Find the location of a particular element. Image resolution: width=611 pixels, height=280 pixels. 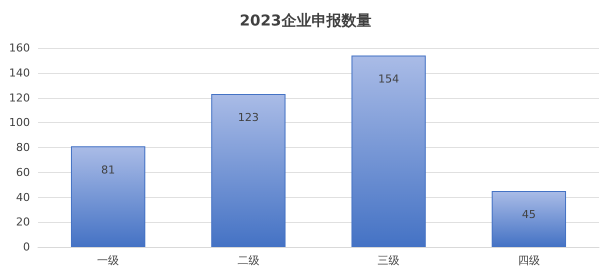

x-tick-label: 二级 is located at coordinates (248, 260).